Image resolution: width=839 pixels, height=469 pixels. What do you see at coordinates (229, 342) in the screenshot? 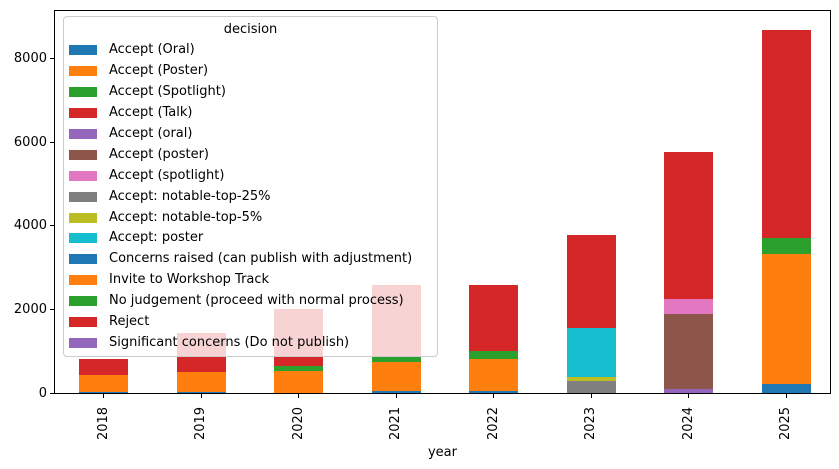
I see `legend-label: Significant concerns (Do not publish)` at bounding box center [229, 342].